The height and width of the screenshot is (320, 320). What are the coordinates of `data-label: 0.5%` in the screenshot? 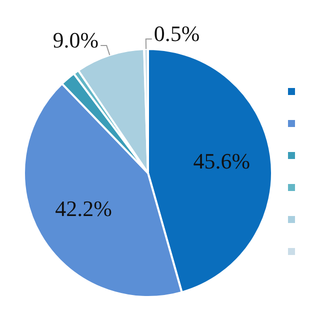 It's located at (177, 33).